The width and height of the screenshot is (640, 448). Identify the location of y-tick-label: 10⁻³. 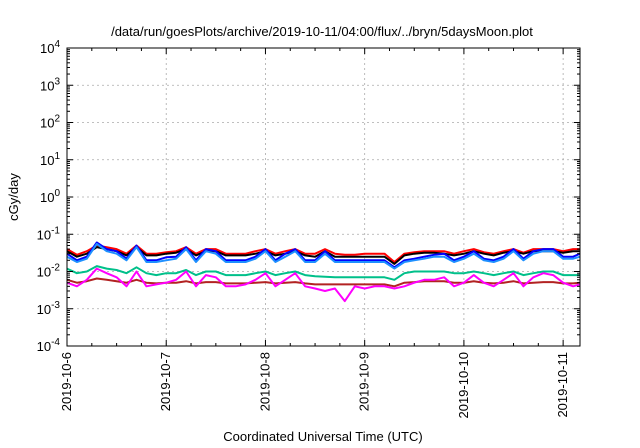
(49, 308).